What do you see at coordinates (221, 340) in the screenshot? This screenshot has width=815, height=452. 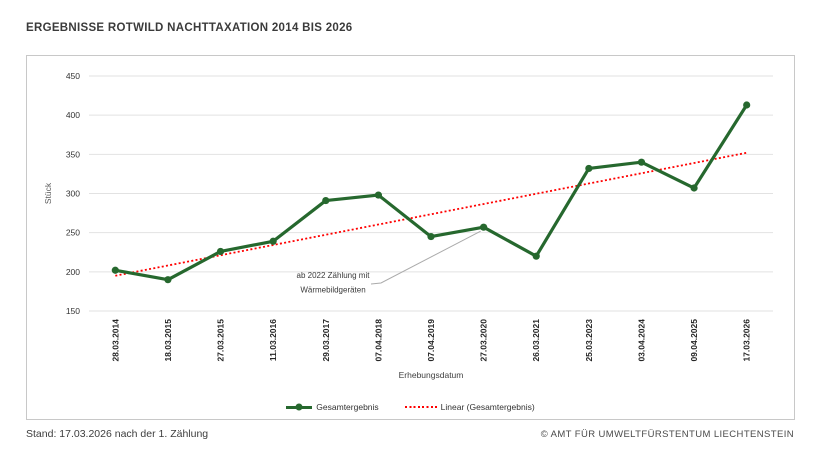 I see `x-tick-label: 27.03.2015` at bounding box center [221, 340].